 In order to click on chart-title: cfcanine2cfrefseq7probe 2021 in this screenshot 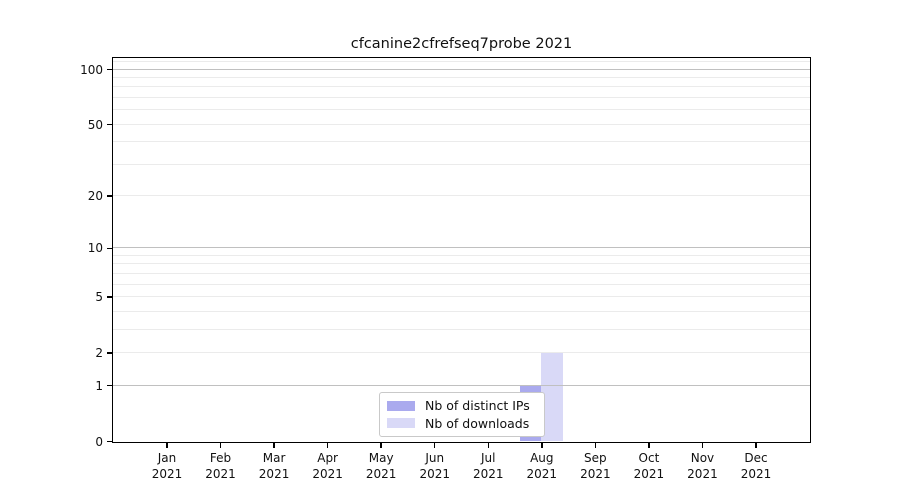, I will do `click(461, 44)`.